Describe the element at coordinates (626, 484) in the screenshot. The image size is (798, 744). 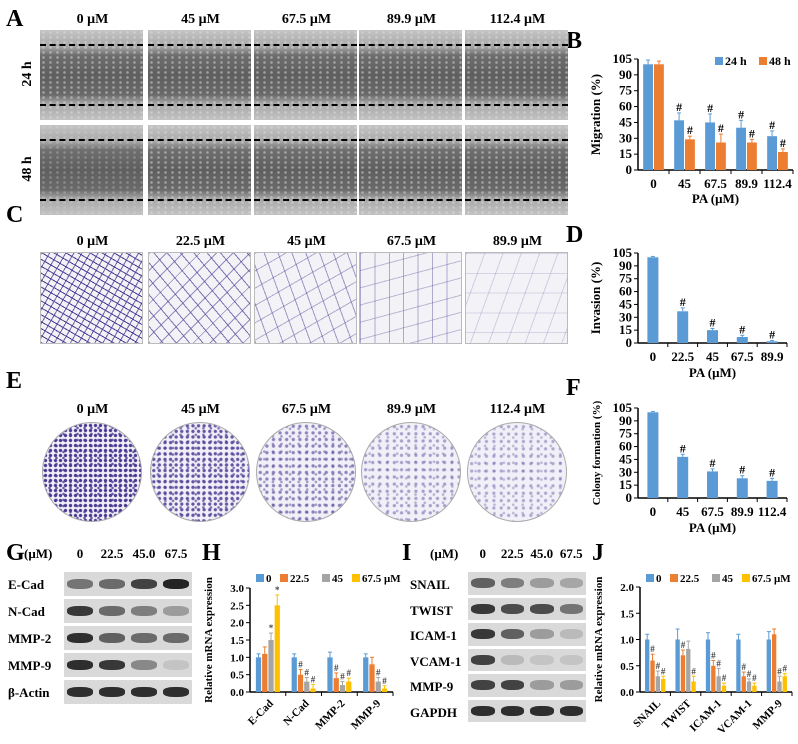
I see `y-tick-label: 15` at that location.